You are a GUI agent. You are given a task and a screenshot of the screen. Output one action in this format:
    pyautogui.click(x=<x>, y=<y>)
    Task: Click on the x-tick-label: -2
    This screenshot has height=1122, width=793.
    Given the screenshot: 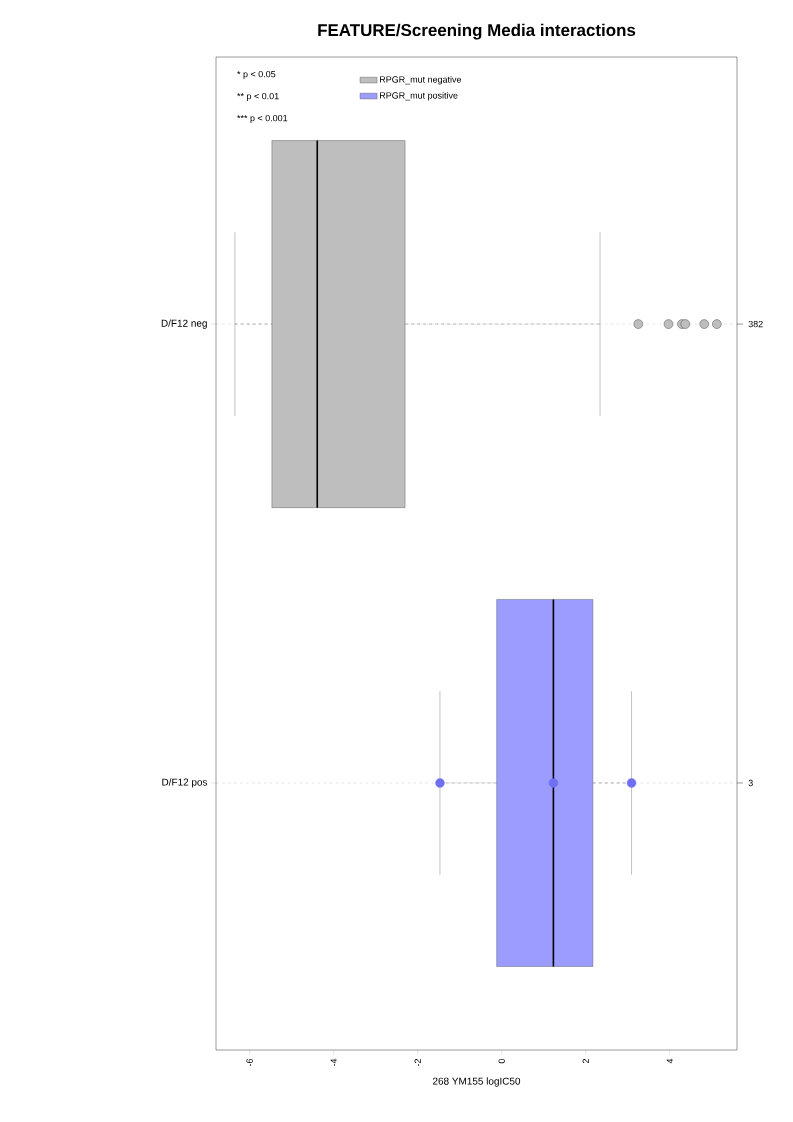 What is the action you would take?
    pyautogui.click(x=417, y=1063)
    